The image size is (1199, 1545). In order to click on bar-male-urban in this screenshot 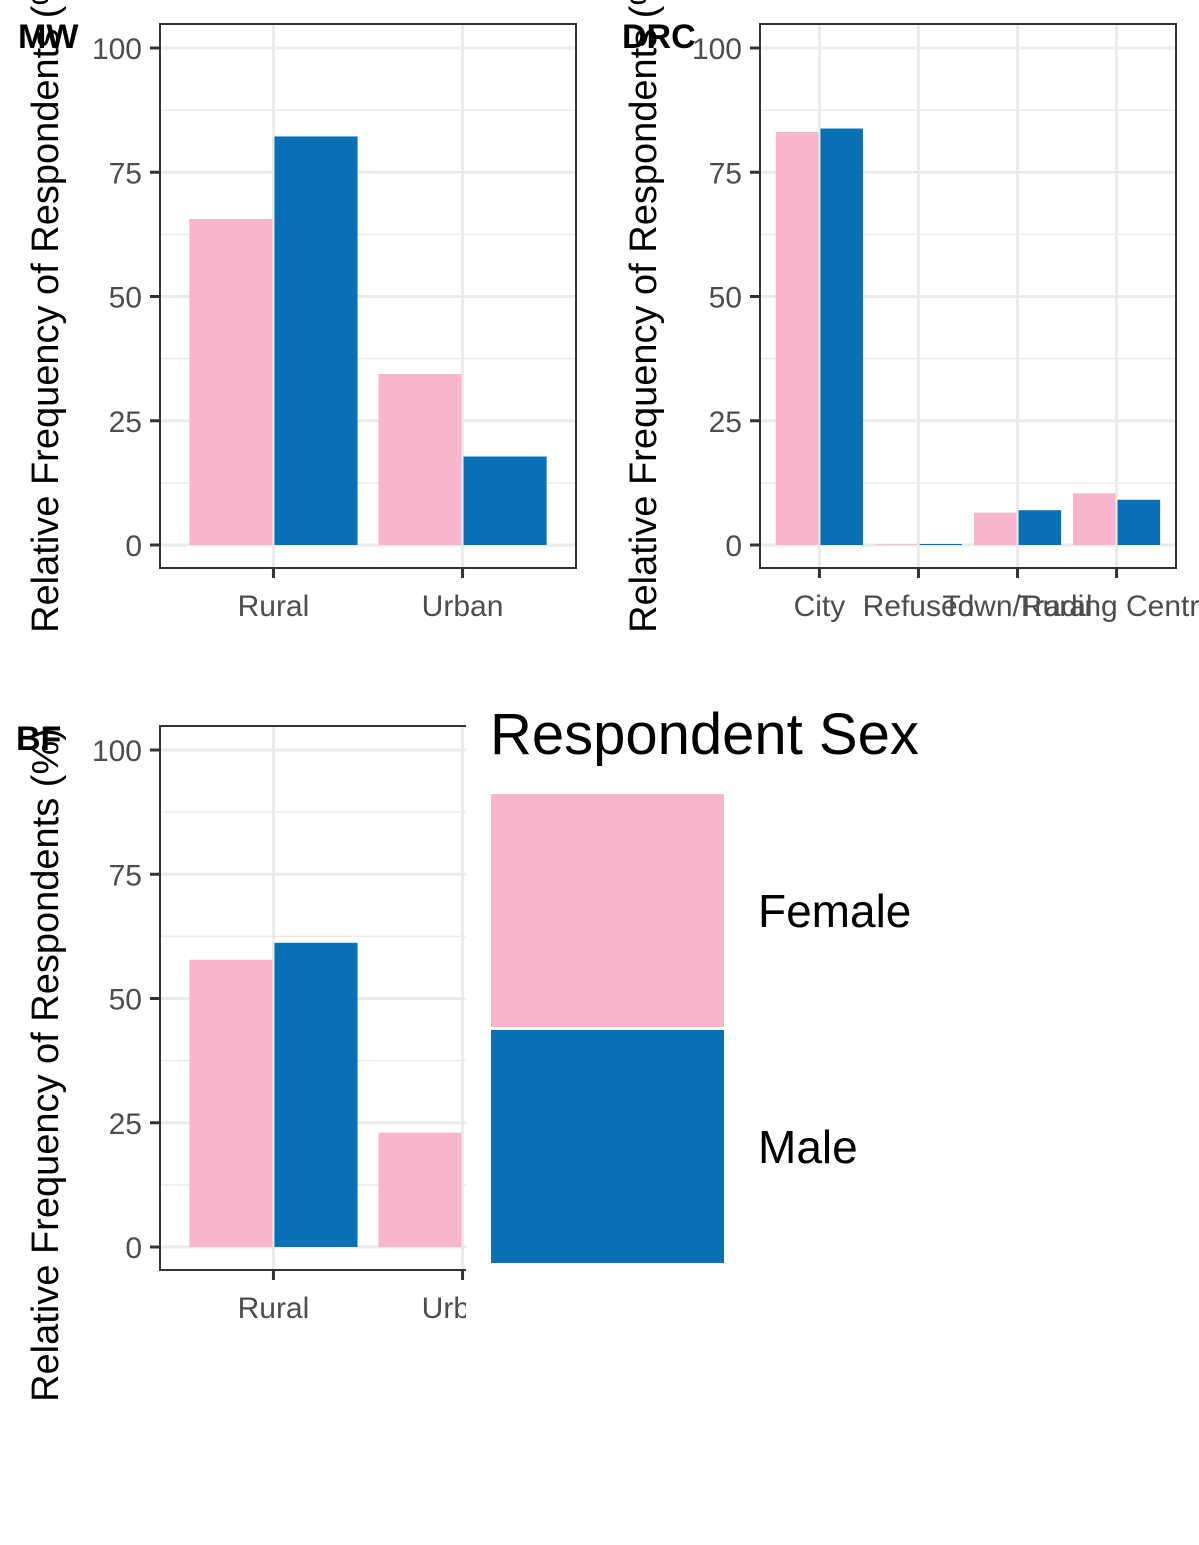, I will do `click(505, 500)`.